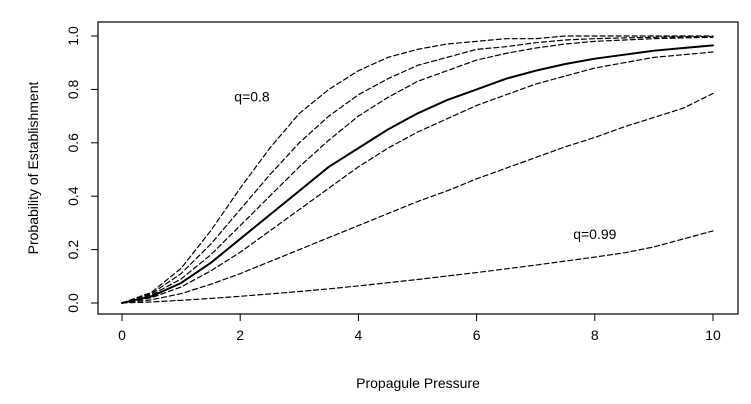  I want to click on y-axis: 0.0 0.2 0.4 0.6 0.8 1.0, so click(82, 169).